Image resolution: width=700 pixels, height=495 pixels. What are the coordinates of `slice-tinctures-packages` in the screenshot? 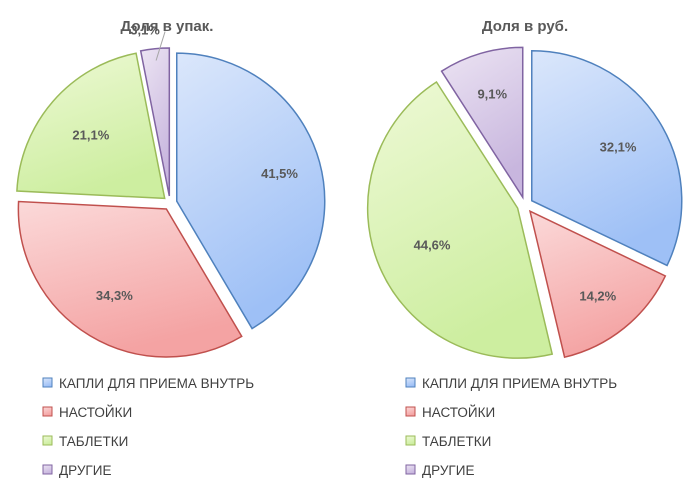 It's located at (130, 279).